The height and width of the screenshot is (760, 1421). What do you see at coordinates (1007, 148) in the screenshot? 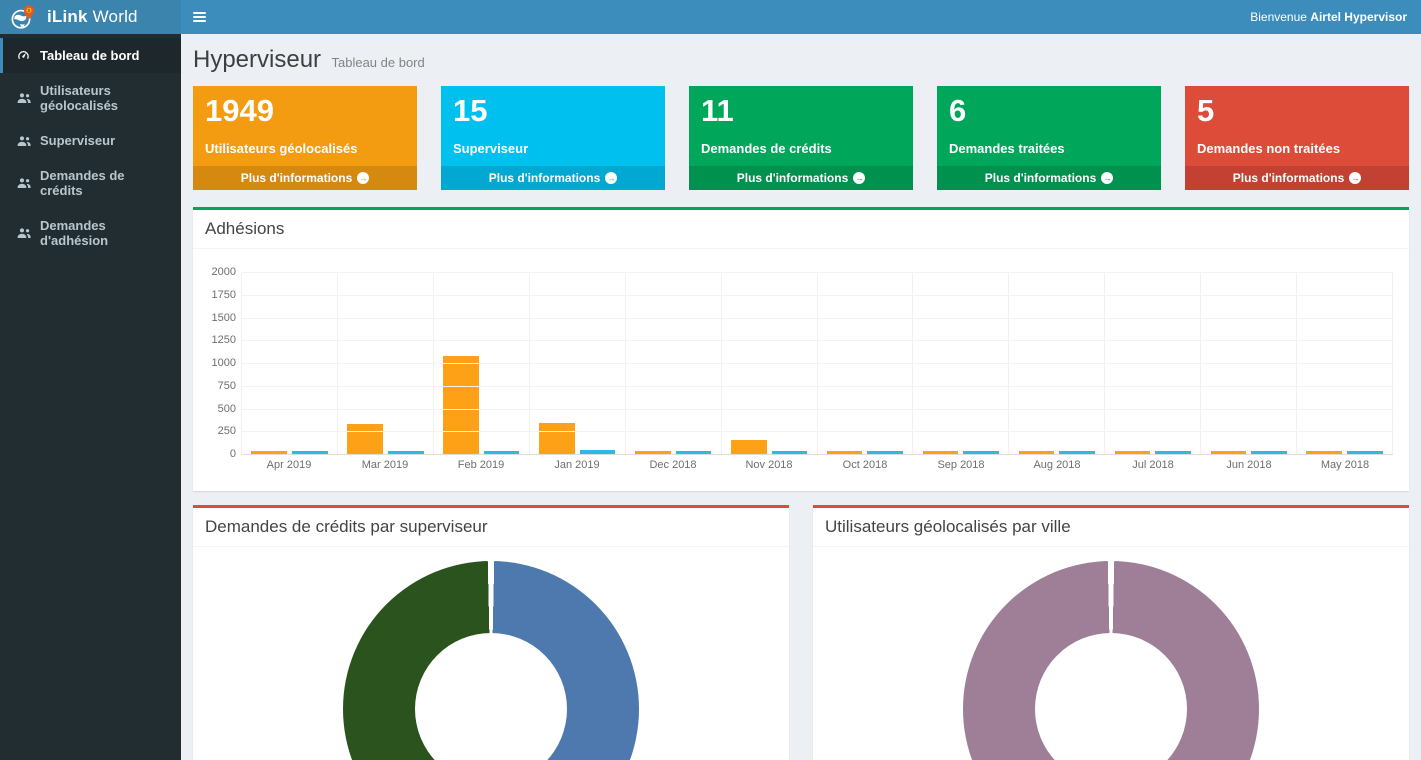
I see `info-box-label: Demandes traitées` at bounding box center [1007, 148].